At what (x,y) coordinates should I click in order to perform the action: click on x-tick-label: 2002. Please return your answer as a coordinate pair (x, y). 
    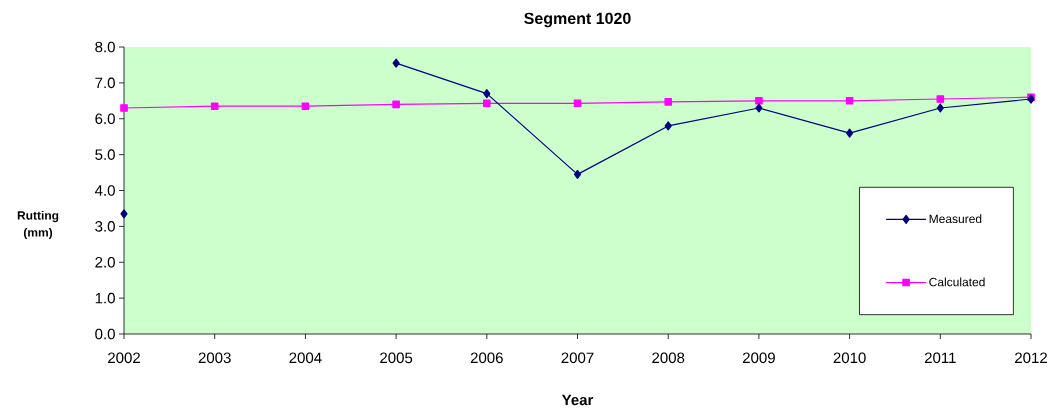
    Looking at the image, I should click on (124, 358).